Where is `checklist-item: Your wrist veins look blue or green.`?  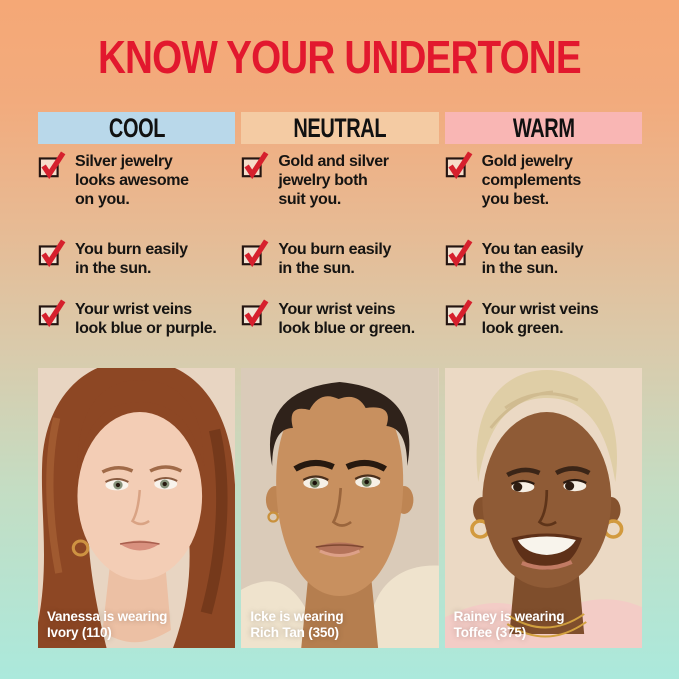 checklist-item: Your wrist veins look blue or green. is located at coordinates (339, 333).